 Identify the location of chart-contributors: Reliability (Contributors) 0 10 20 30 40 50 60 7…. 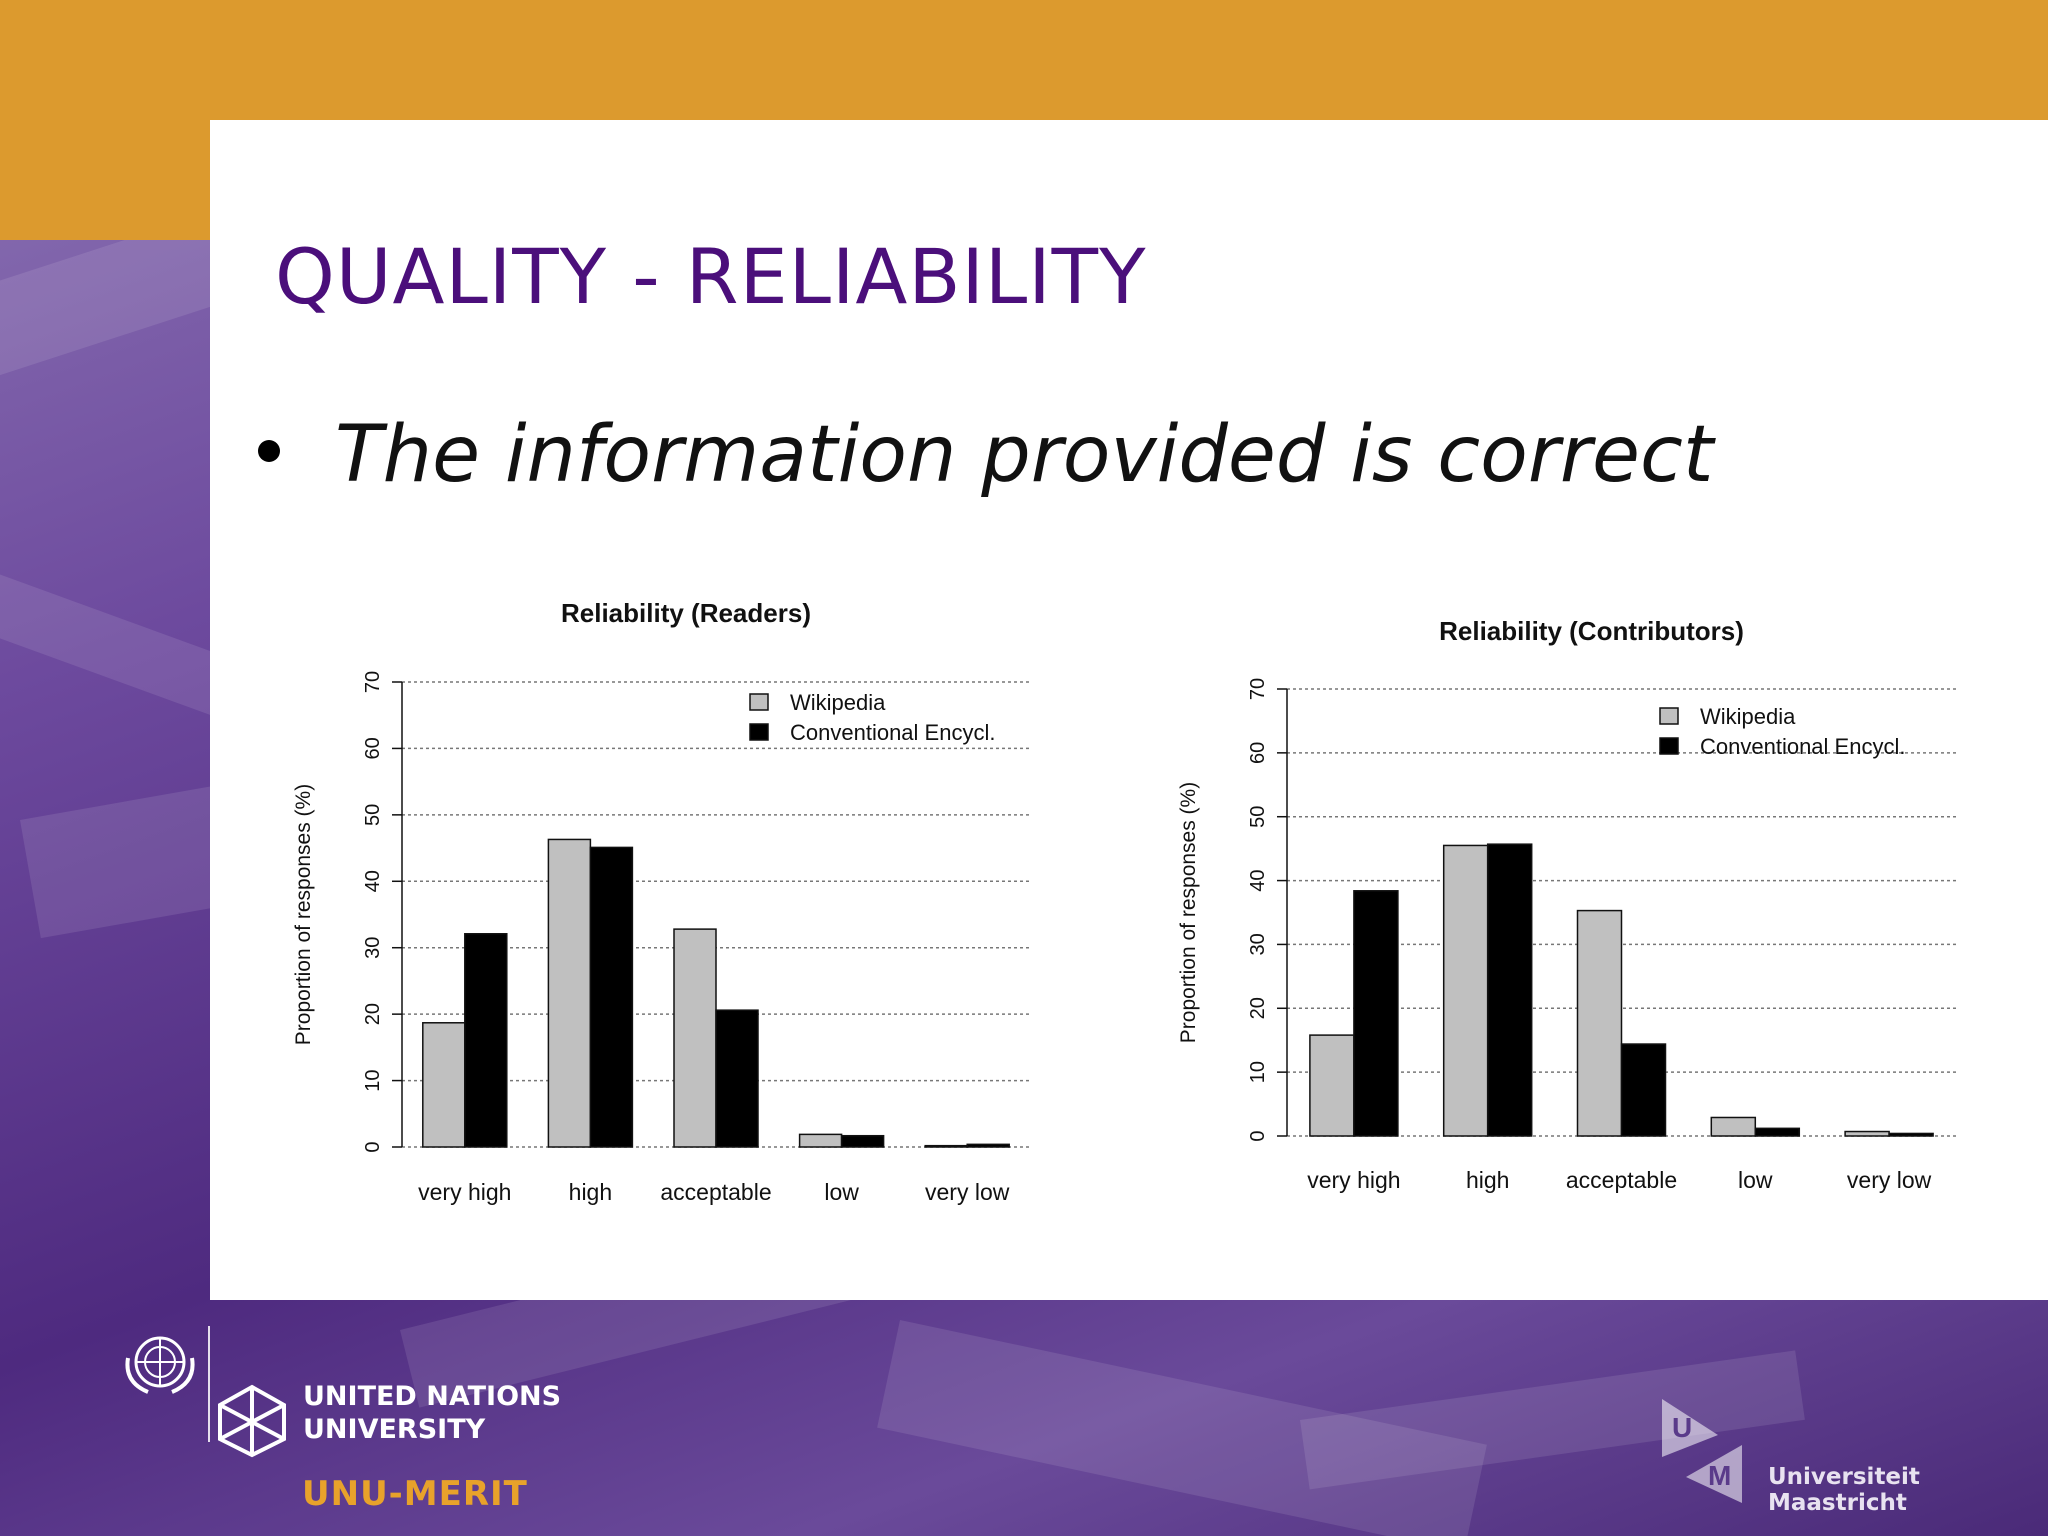
(1566, 904).